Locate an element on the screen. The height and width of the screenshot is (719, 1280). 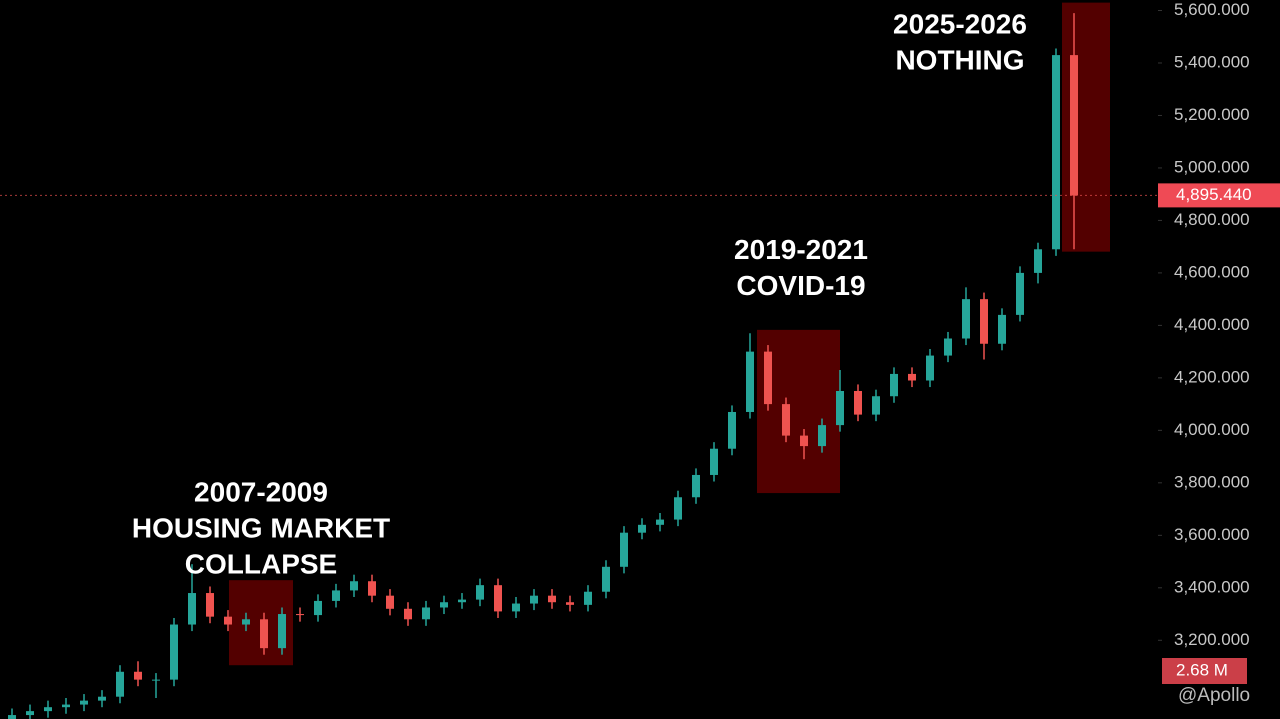
annotation-text: COLLAPSE is located at coordinates (261, 564).